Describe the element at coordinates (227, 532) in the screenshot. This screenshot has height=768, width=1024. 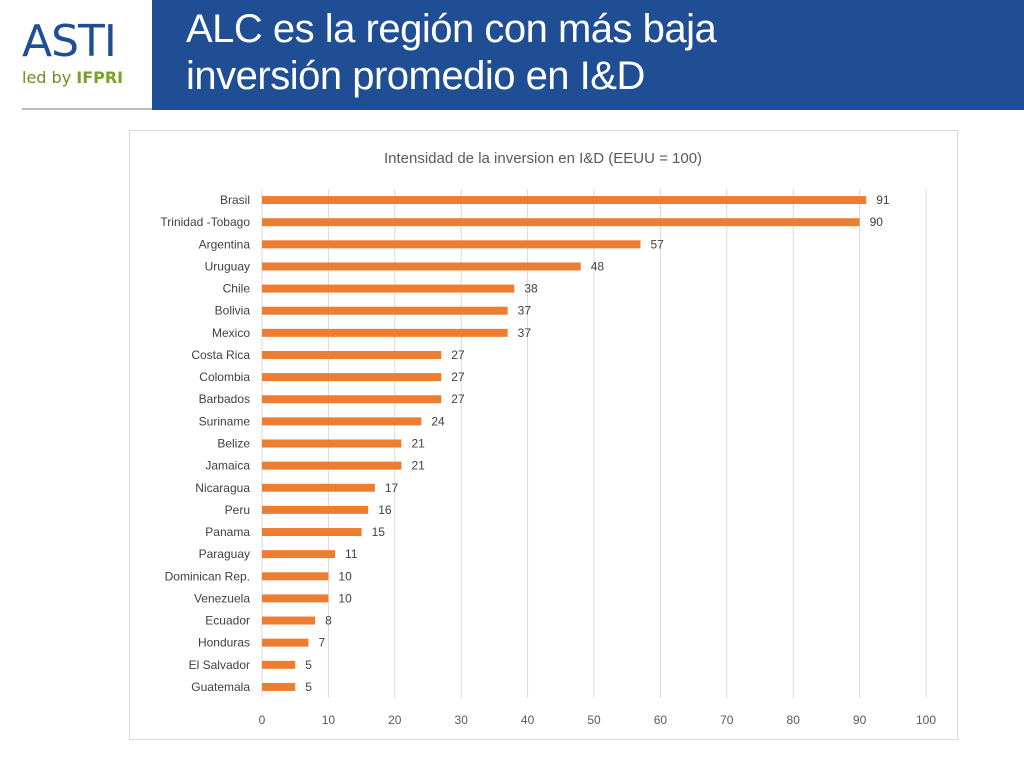
I see `category-label: Panama` at that location.